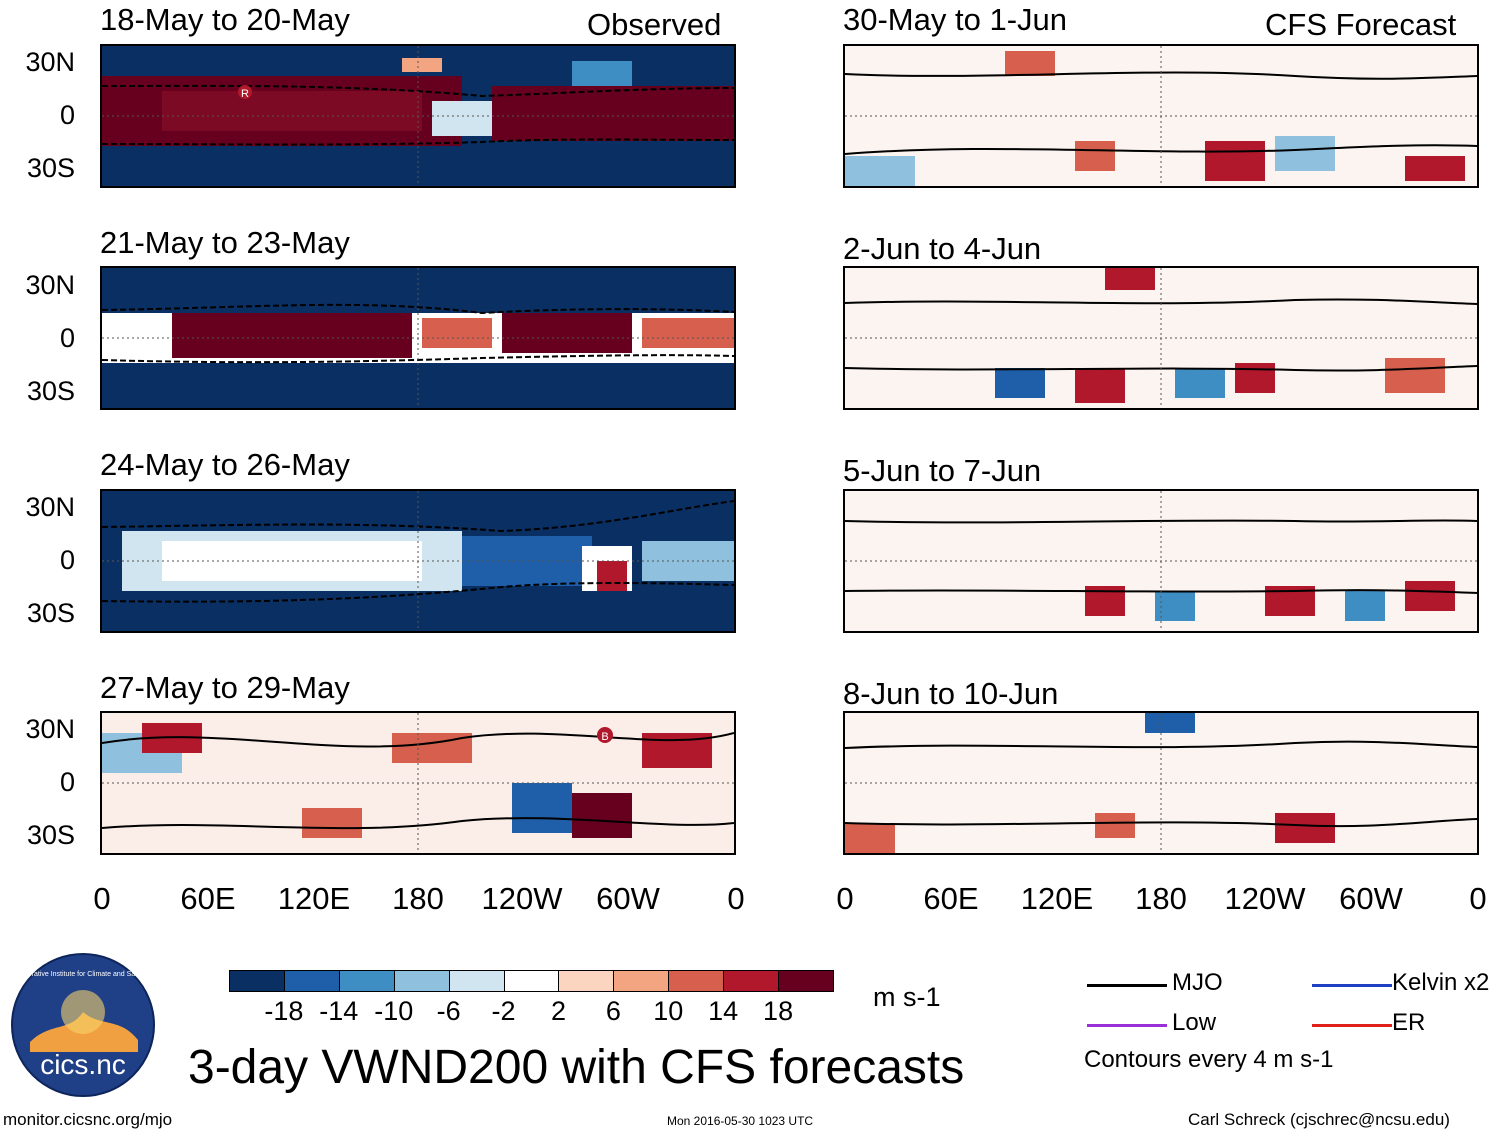 The height and width of the screenshot is (1137, 1510). What do you see at coordinates (503, 1011) in the screenshot?
I see `colorbar-label: -2` at bounding box center [503, 1011].